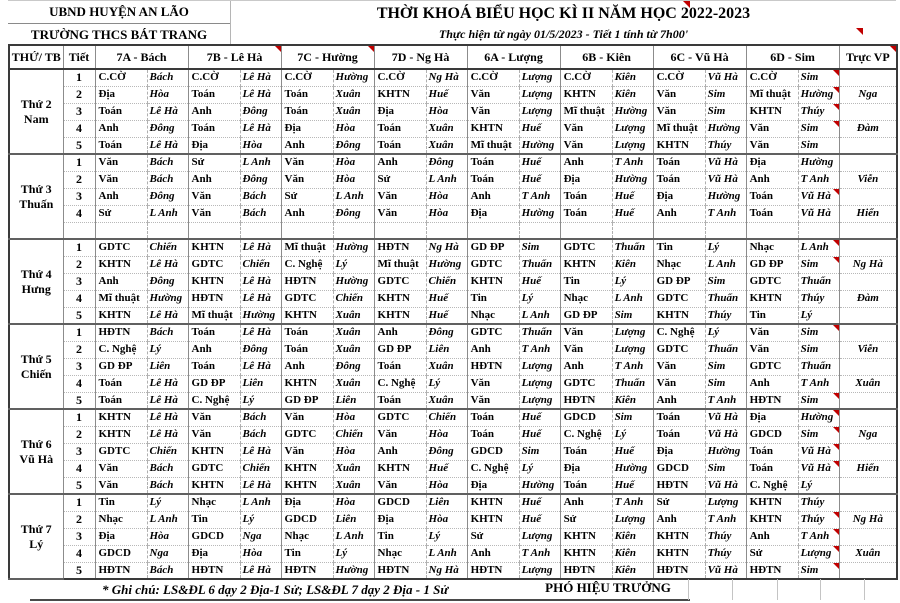 Image resolution: width=900 pixels, height=603 pixels. What do you see at coordinates (539, 570) in the screenshot?
I see `teacher-cell: Lượng` at bounding box center [539, 570].